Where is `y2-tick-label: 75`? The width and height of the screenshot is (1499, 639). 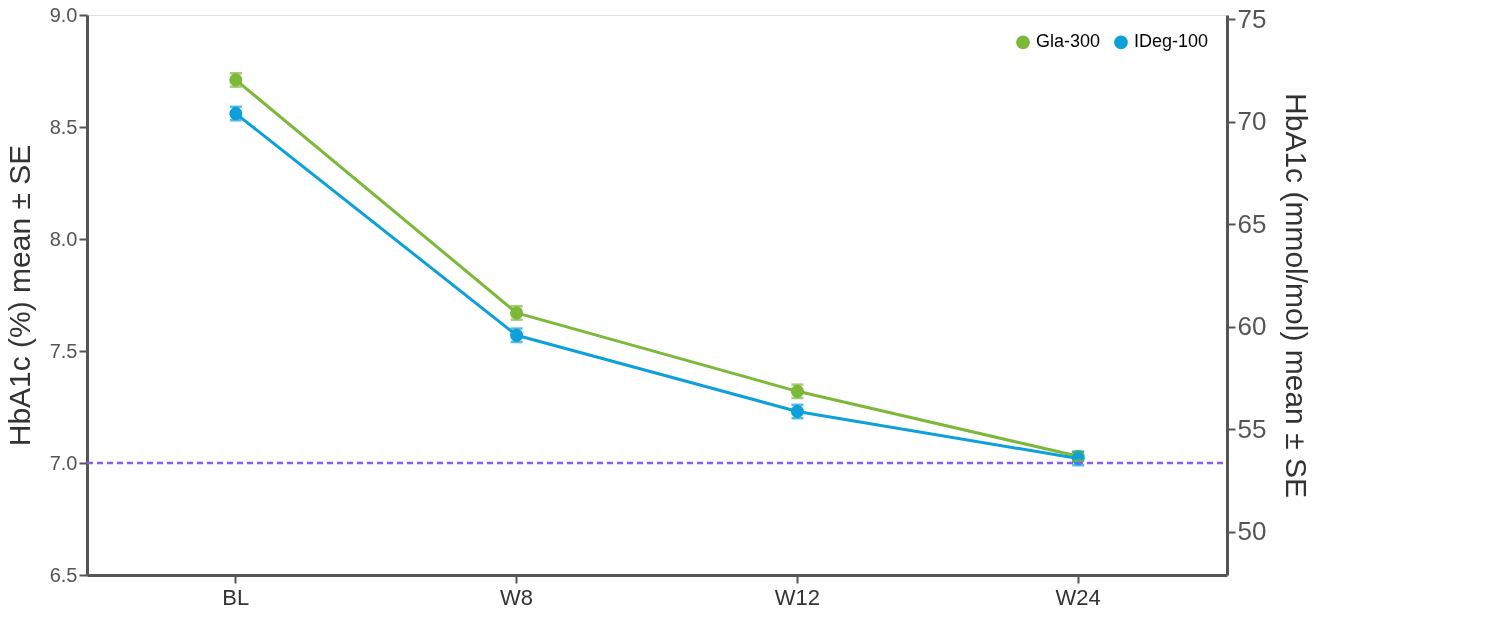
y2-tick-label: 75 is located at coordinates (1252, 18).